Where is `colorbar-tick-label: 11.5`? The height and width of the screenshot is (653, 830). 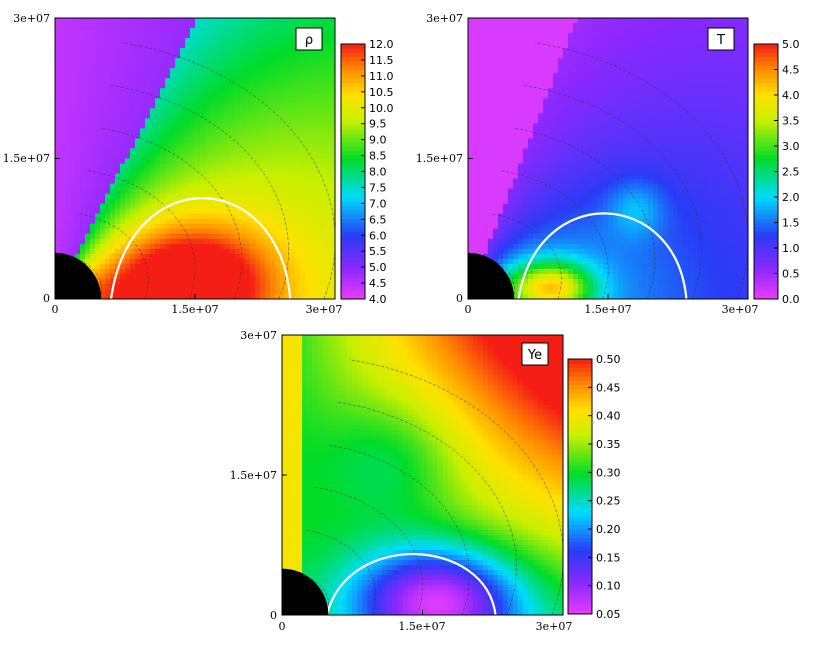 colorbar-tick-label: 11.5 is located at coordinates (381, 60).